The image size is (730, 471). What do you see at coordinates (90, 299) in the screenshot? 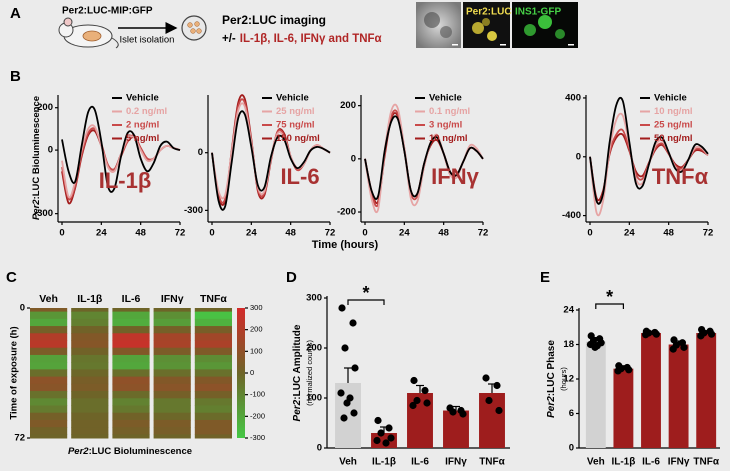
I see `column-label: IL-1β` at bounding box center [90, 299].